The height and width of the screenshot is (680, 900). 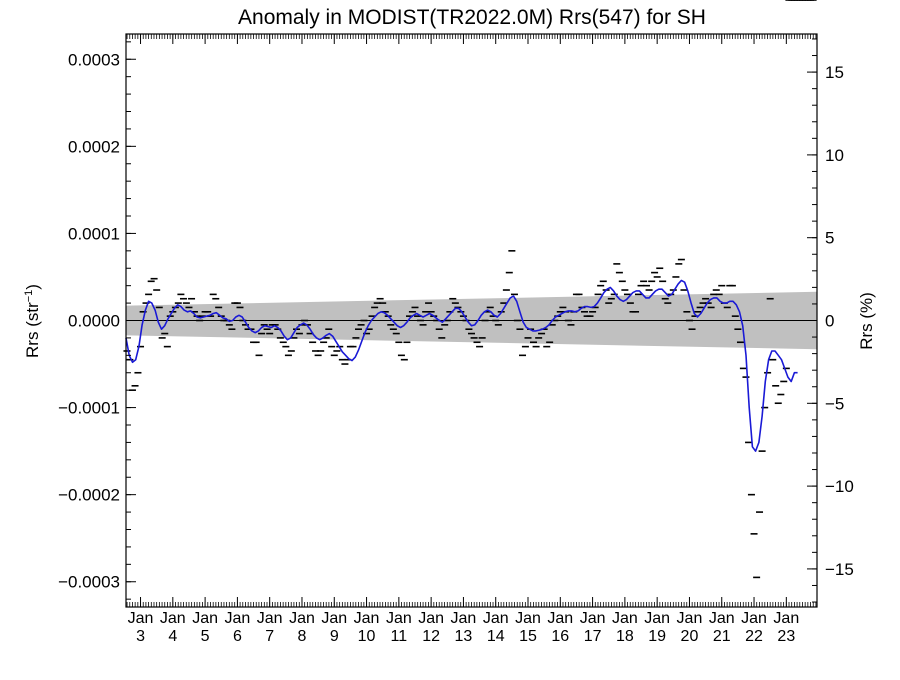 What do you see at coordinates (32, 330) in the screenshot?
I see `y-axis-label-left-base: Rrs (str` at bounding box center [32, 330].